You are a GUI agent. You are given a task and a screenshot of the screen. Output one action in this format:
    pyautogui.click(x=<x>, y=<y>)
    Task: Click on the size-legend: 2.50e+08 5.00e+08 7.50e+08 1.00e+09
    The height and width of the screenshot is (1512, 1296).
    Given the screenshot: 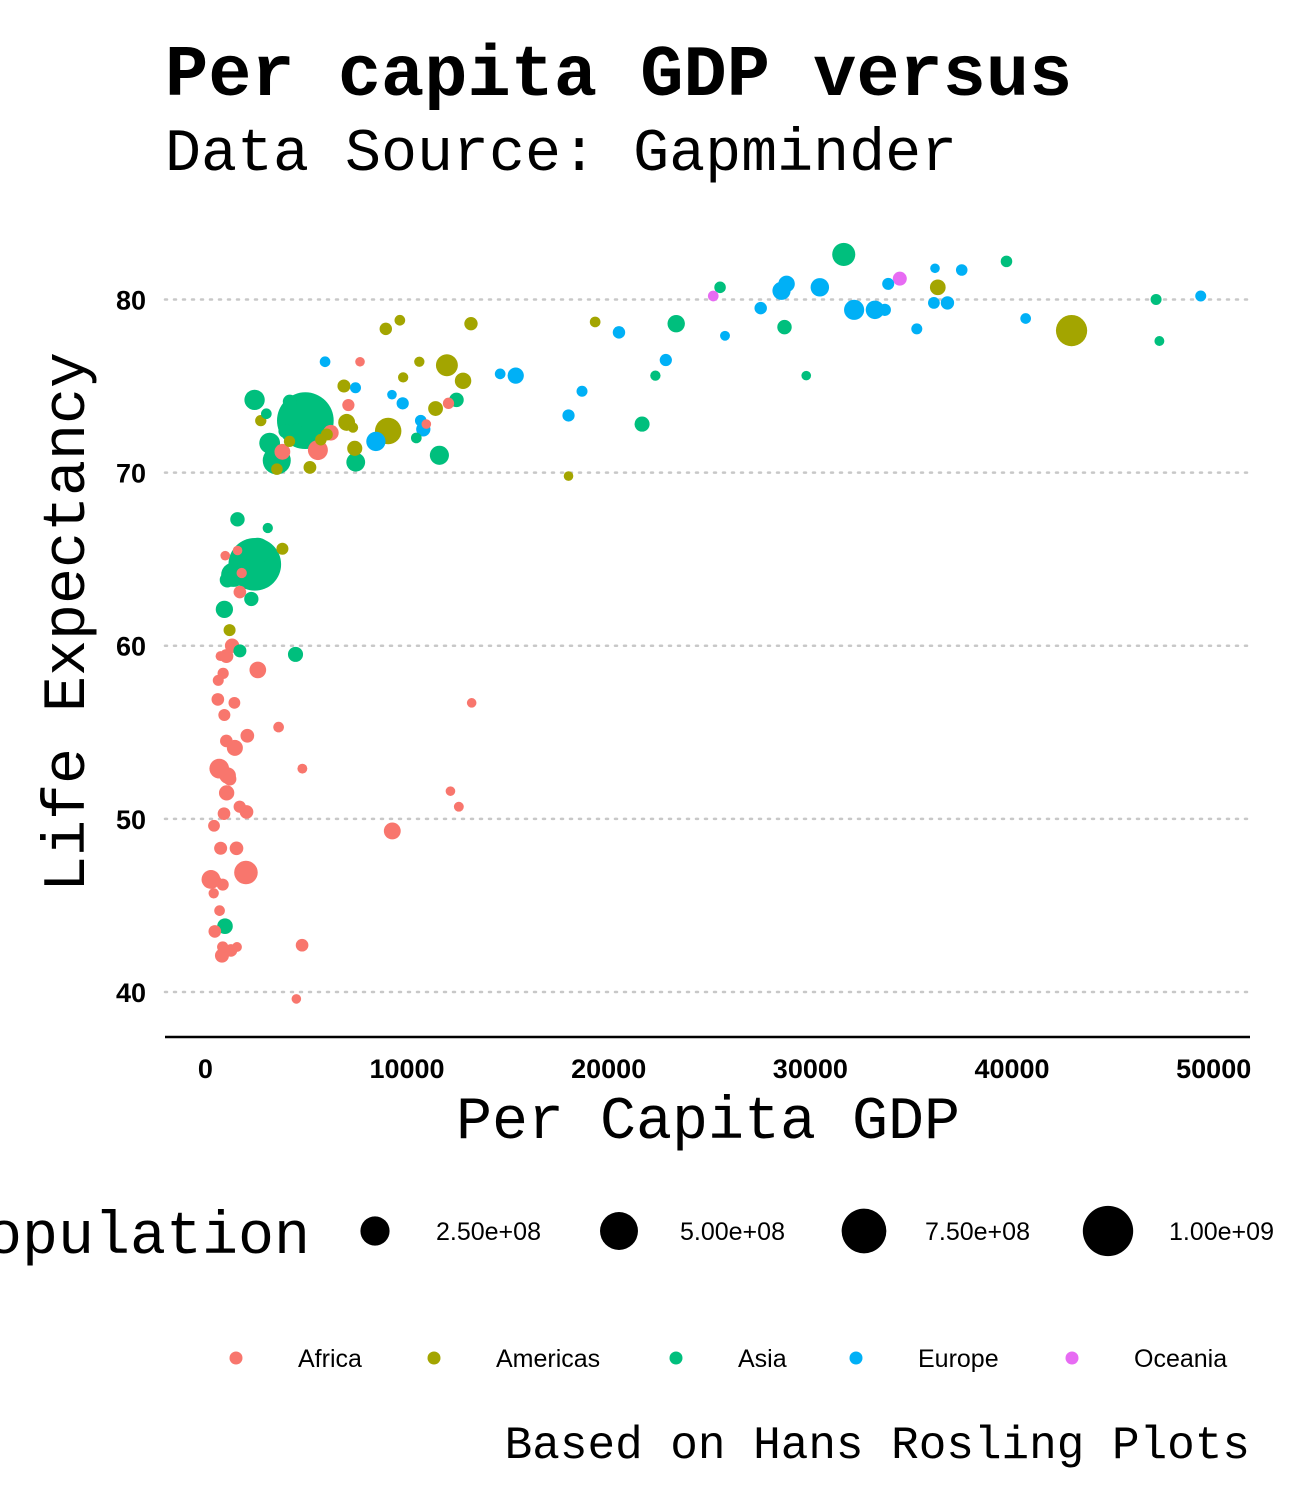 What is the action you would take?
    pyautogui.click(x=817, y=1231)
    